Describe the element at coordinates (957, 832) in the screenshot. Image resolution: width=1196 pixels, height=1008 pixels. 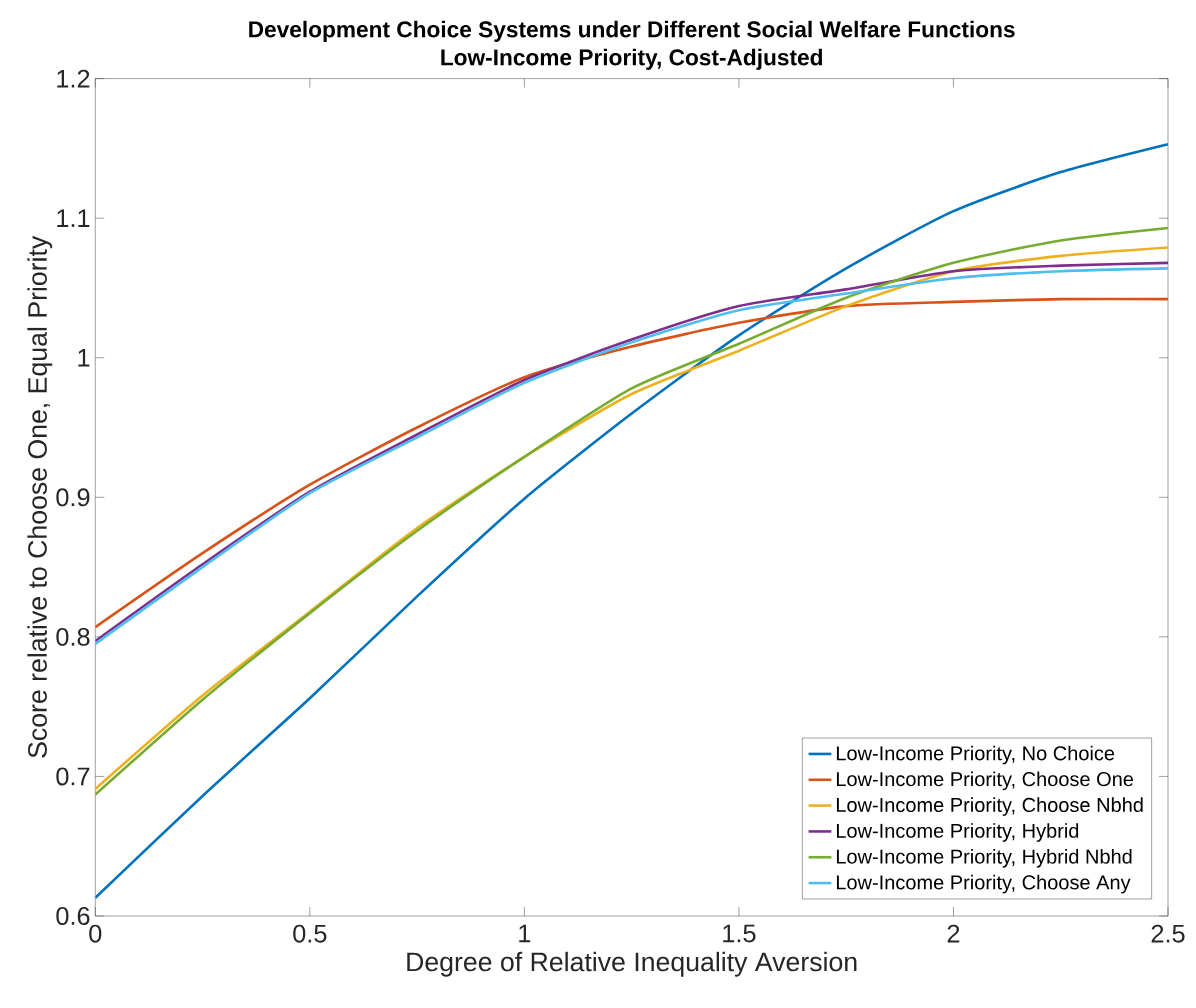
I see `legend-label: Low-Income Priority, Hybrid` at that location.